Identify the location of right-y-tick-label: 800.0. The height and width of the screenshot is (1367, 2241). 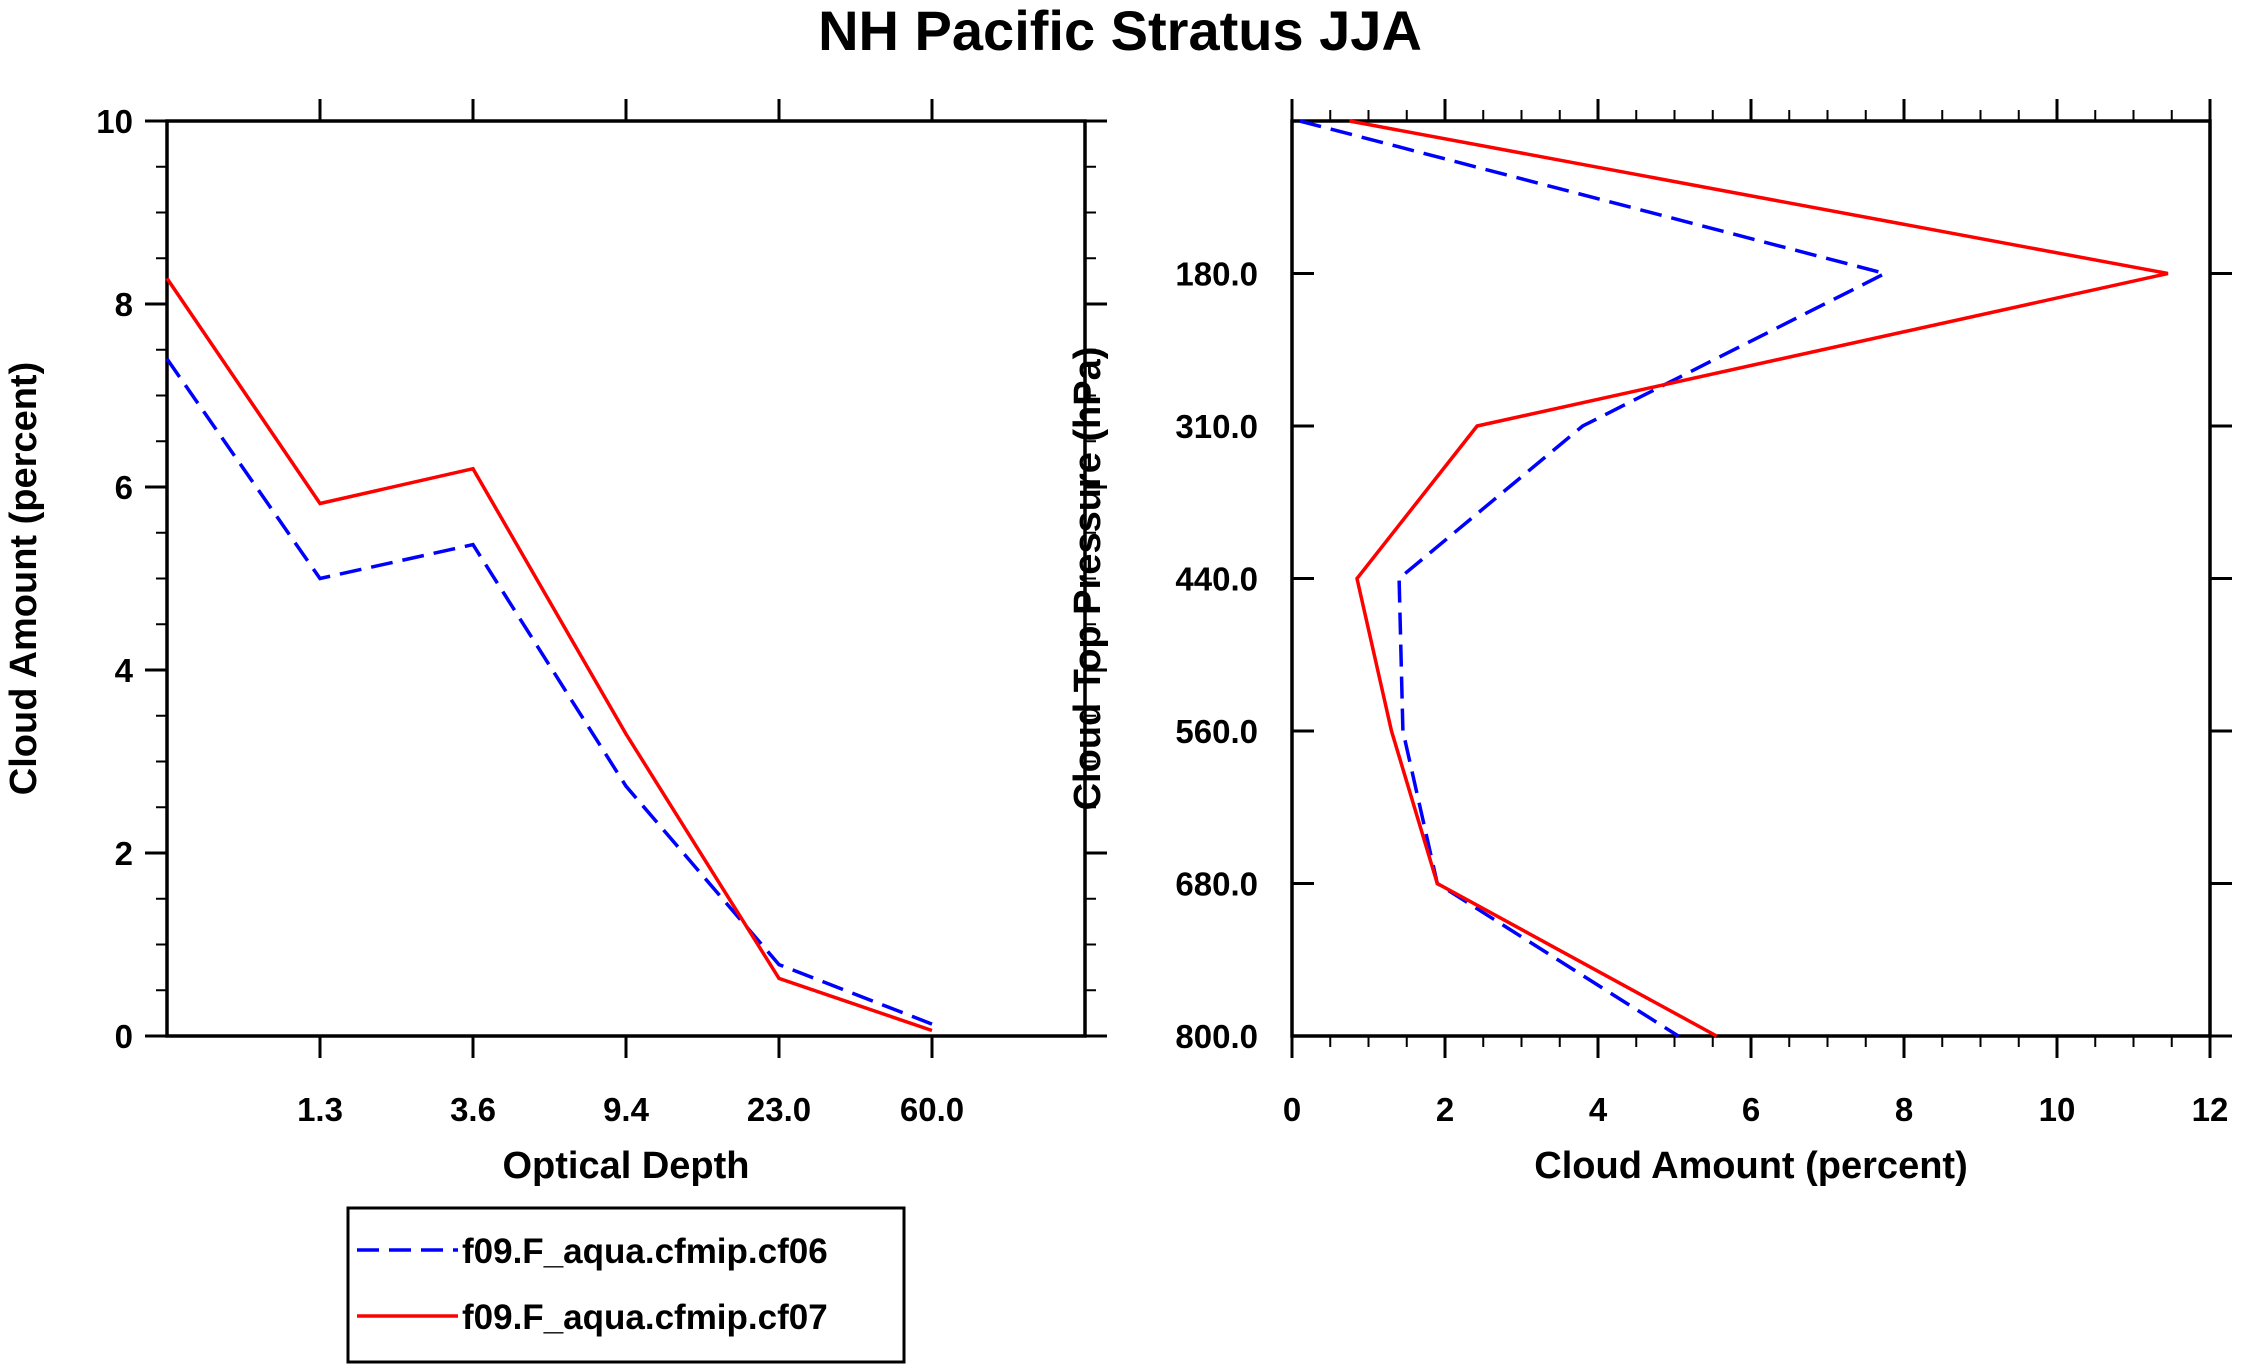
(1216, 1036).